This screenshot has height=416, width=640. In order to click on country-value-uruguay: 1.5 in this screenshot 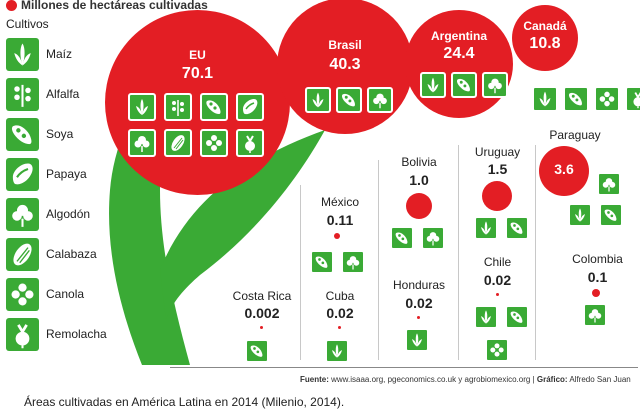, I will do `click(497, 169)`.